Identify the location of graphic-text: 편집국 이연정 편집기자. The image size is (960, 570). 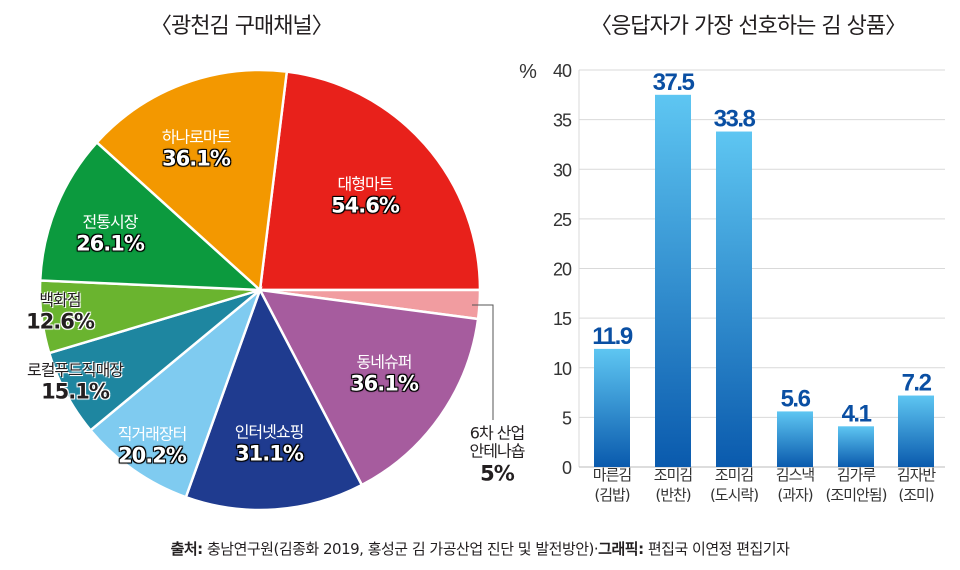
(718, 549).